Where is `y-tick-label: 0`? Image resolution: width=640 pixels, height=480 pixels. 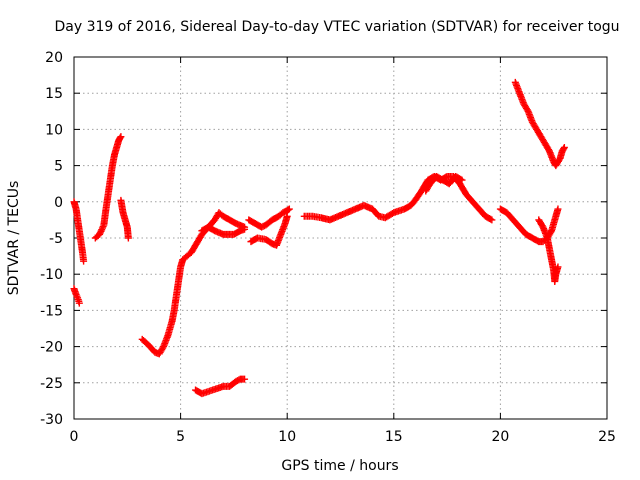
y-tick-label: 0 is located at coordinates (58, 203).